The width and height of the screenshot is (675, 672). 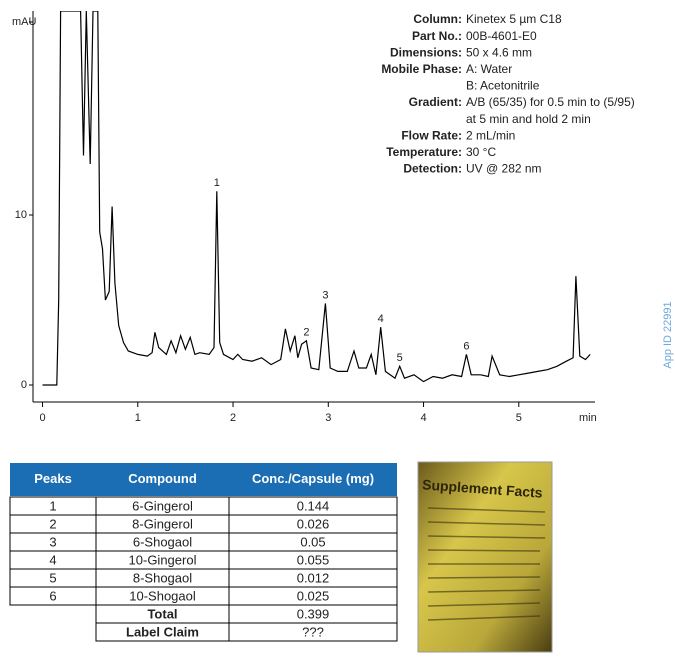 What do you see at coordinates (313, 523) in the screenshot?
I see `table-cell-text: 0.026` at bounding box center [313, 523].